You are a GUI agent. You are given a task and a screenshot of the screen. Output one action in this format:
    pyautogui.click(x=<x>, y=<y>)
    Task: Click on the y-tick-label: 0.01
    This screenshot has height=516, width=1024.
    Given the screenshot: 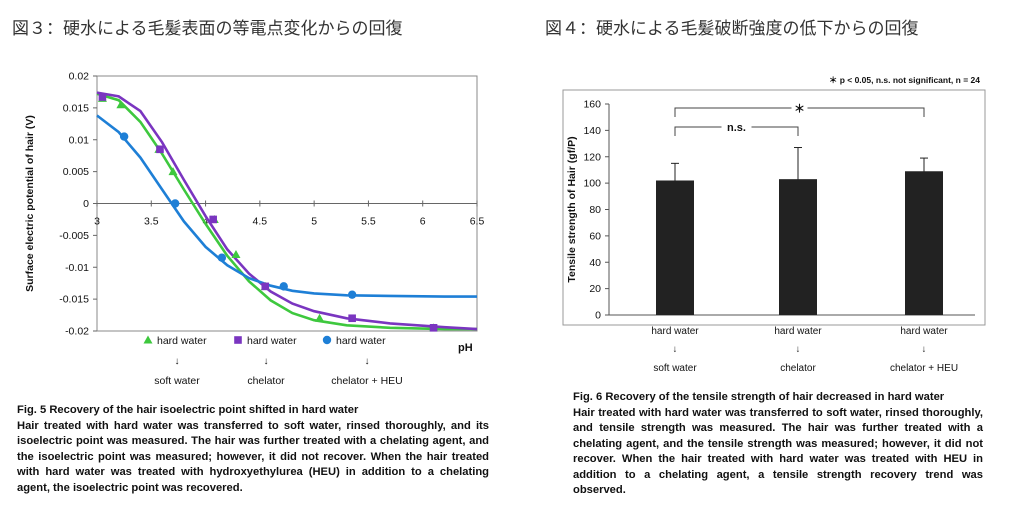 What is the action you would take?
    pyautogui.click(x=79, y=140)
    